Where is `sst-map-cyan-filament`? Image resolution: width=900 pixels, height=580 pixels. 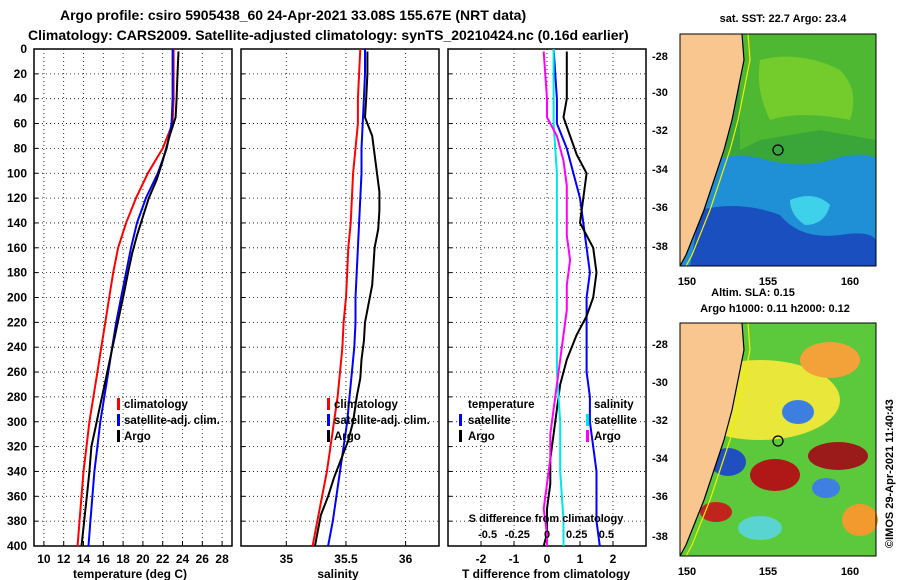
sst-map-cyan-filament is located at coordinates (810, 210).